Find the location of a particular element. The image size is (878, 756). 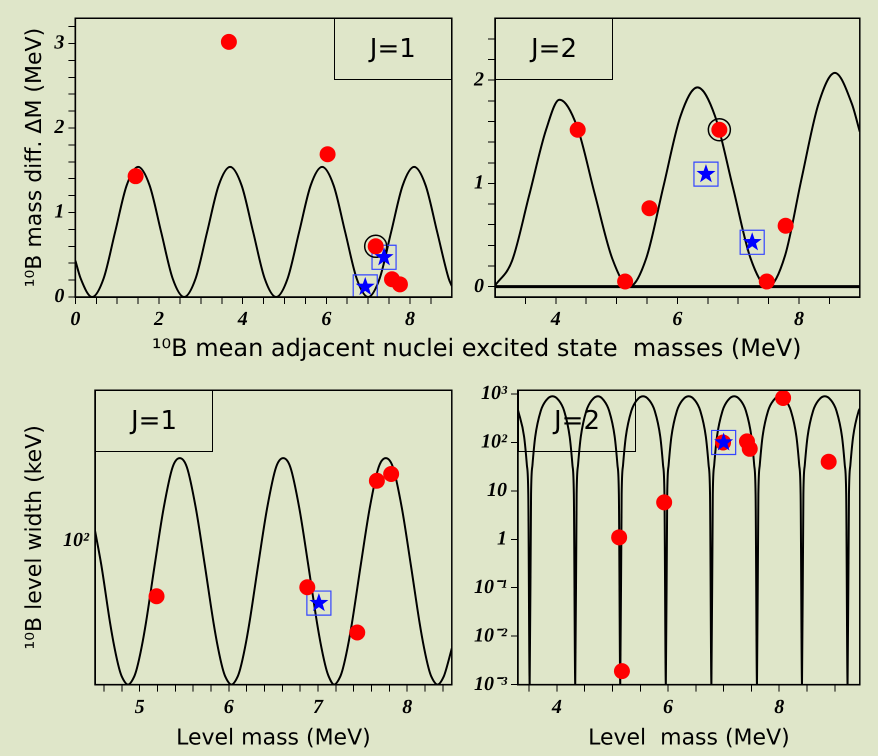

x-tick-label: 0 is located at coordinates (75, 319).